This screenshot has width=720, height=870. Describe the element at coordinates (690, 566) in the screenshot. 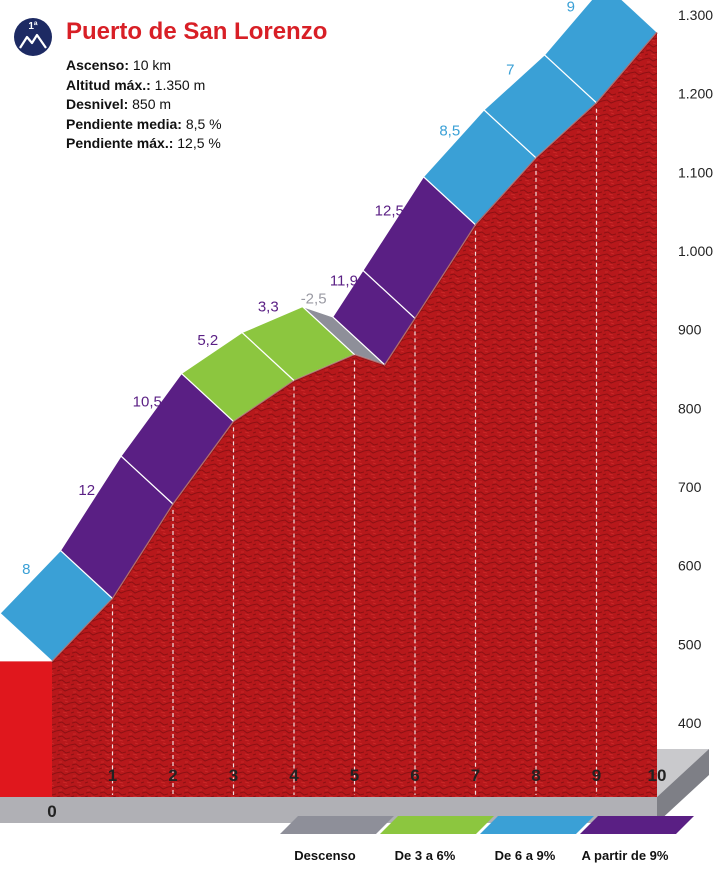

I see `altitude-tick-label: 600` at that location.